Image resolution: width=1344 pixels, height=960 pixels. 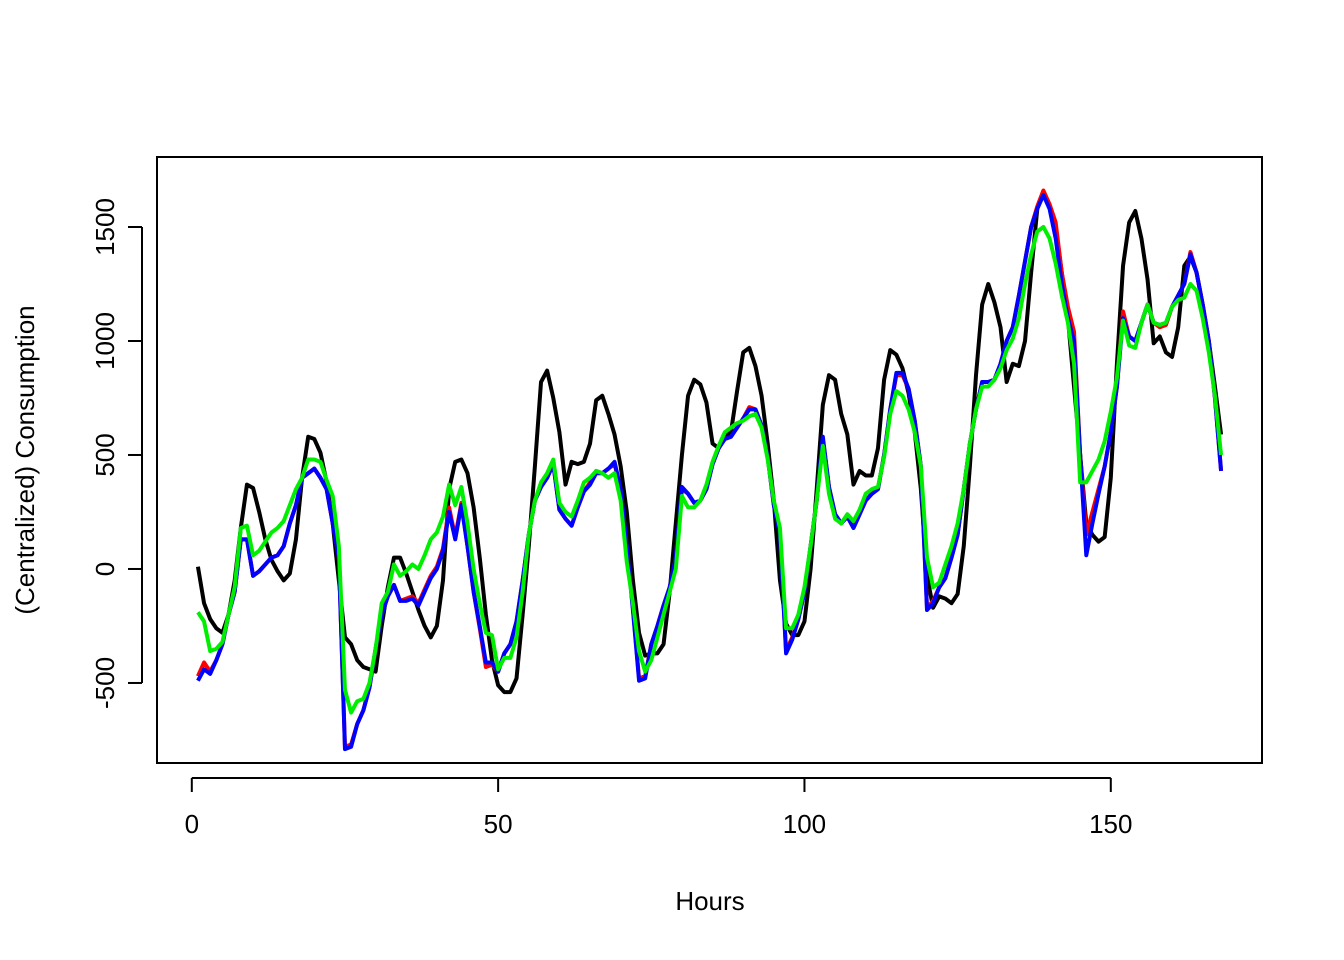 I want to click on x-tick-label: 150, so click(x=1110, y=824).